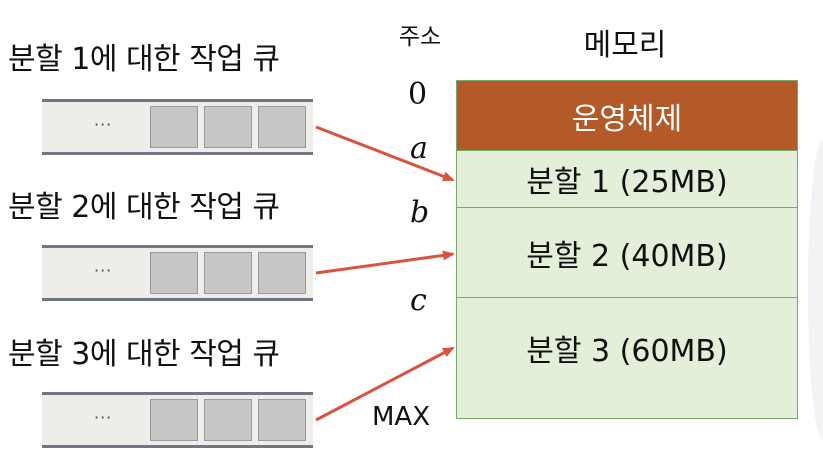  What do you see at coordinates (627, 256) in the screenshot?
I see `partition-2-label: 분할 2 (40MB)` at bounding box center [627, 256].